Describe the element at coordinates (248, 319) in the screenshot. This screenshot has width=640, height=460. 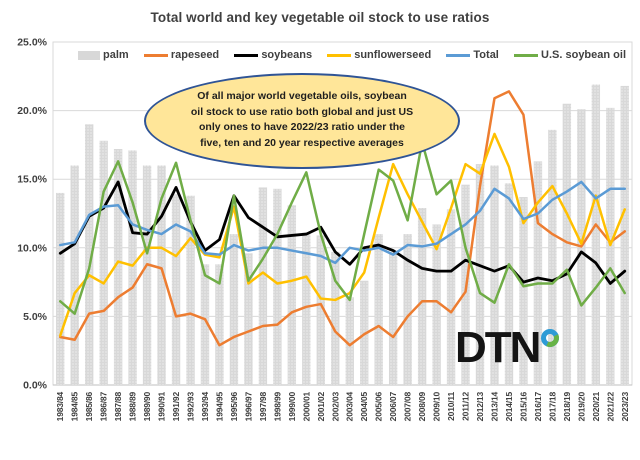
I see `bar-1996/97` at that location.